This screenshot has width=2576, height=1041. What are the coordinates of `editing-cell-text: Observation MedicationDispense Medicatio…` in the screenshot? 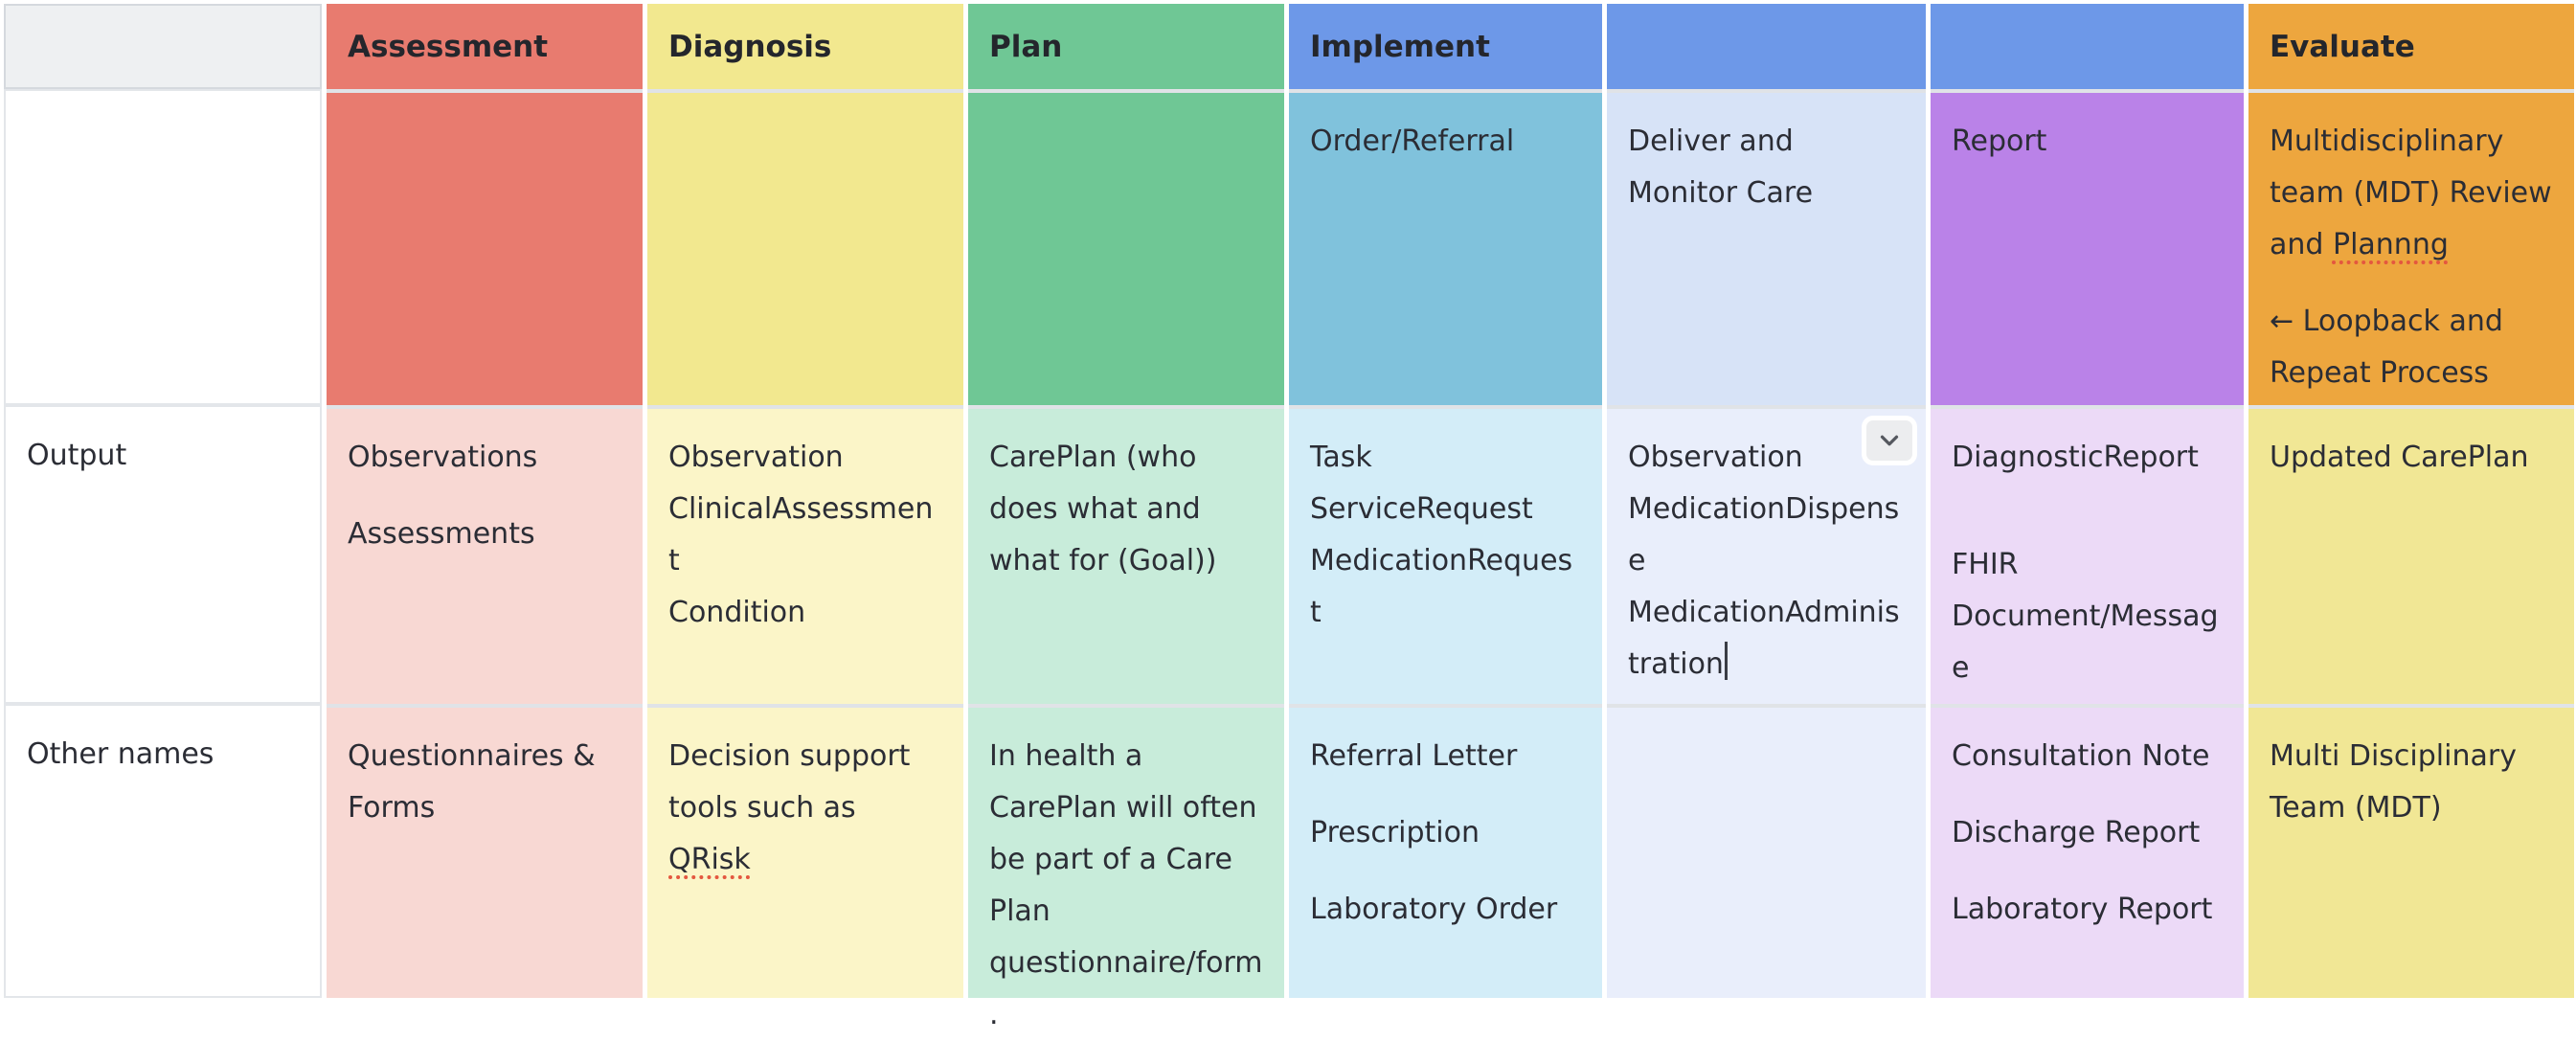 It's located at (1764, 561).